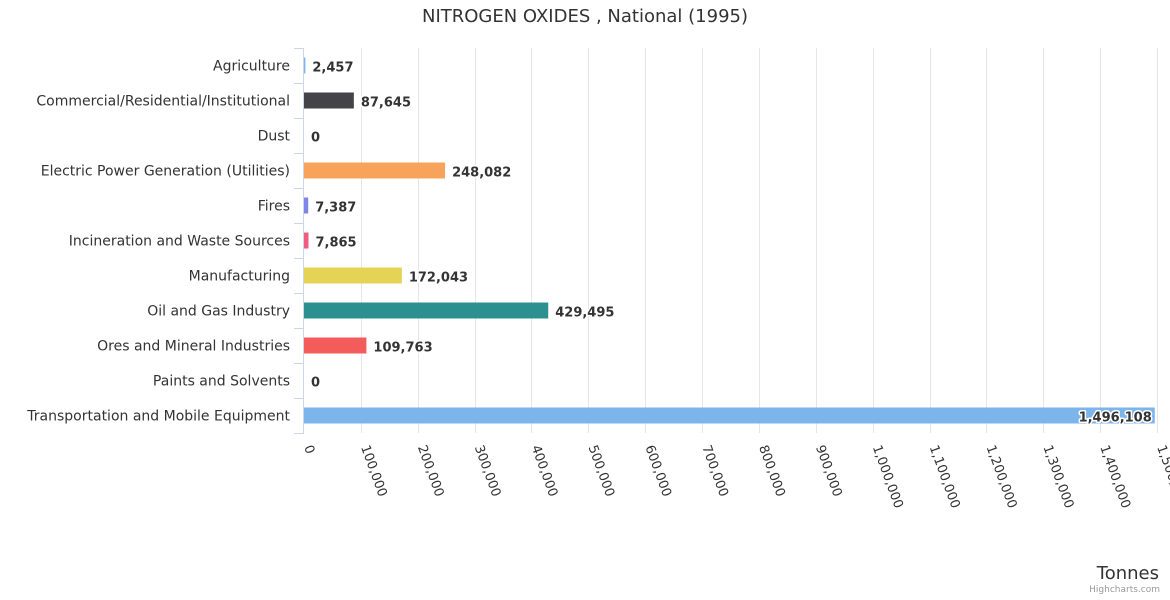 The image size is (1170, 600). What do you see at coordinates (402, 348) in the screenshot?
I see `data-label: 109,763` at bounding box center [402, 348].